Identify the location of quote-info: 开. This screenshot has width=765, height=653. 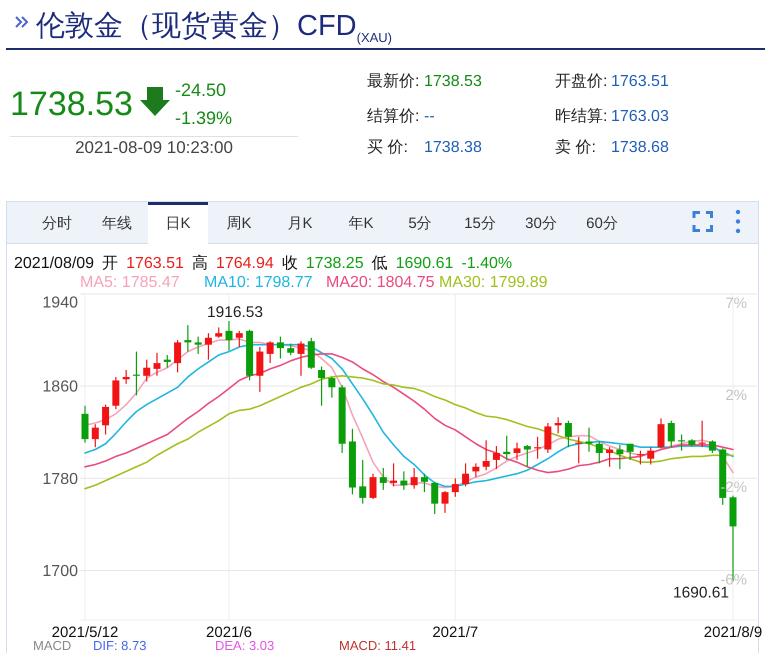
(110, 263).